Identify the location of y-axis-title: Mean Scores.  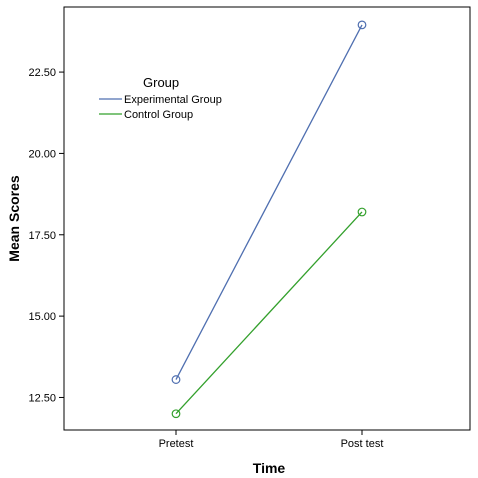
(14, 218).